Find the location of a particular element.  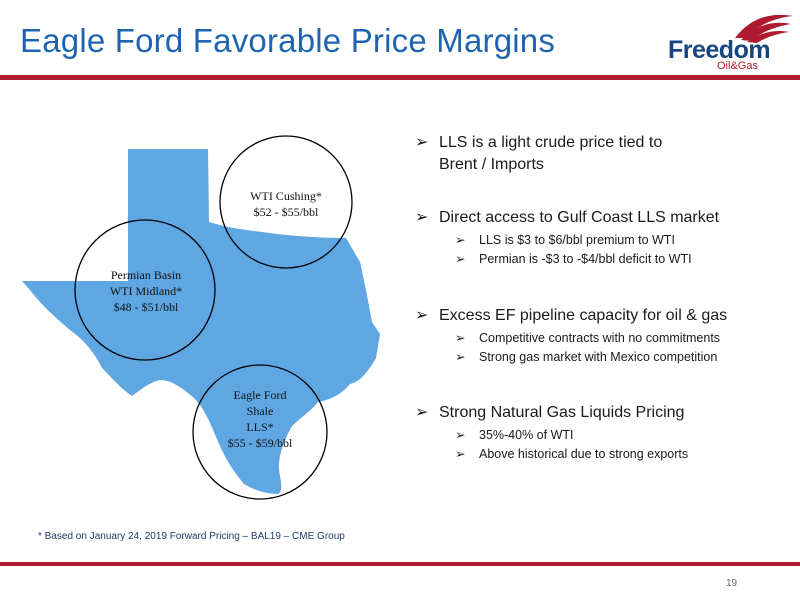

permian-price: $48 - $51/bbl is located at coordinates (146, 307).